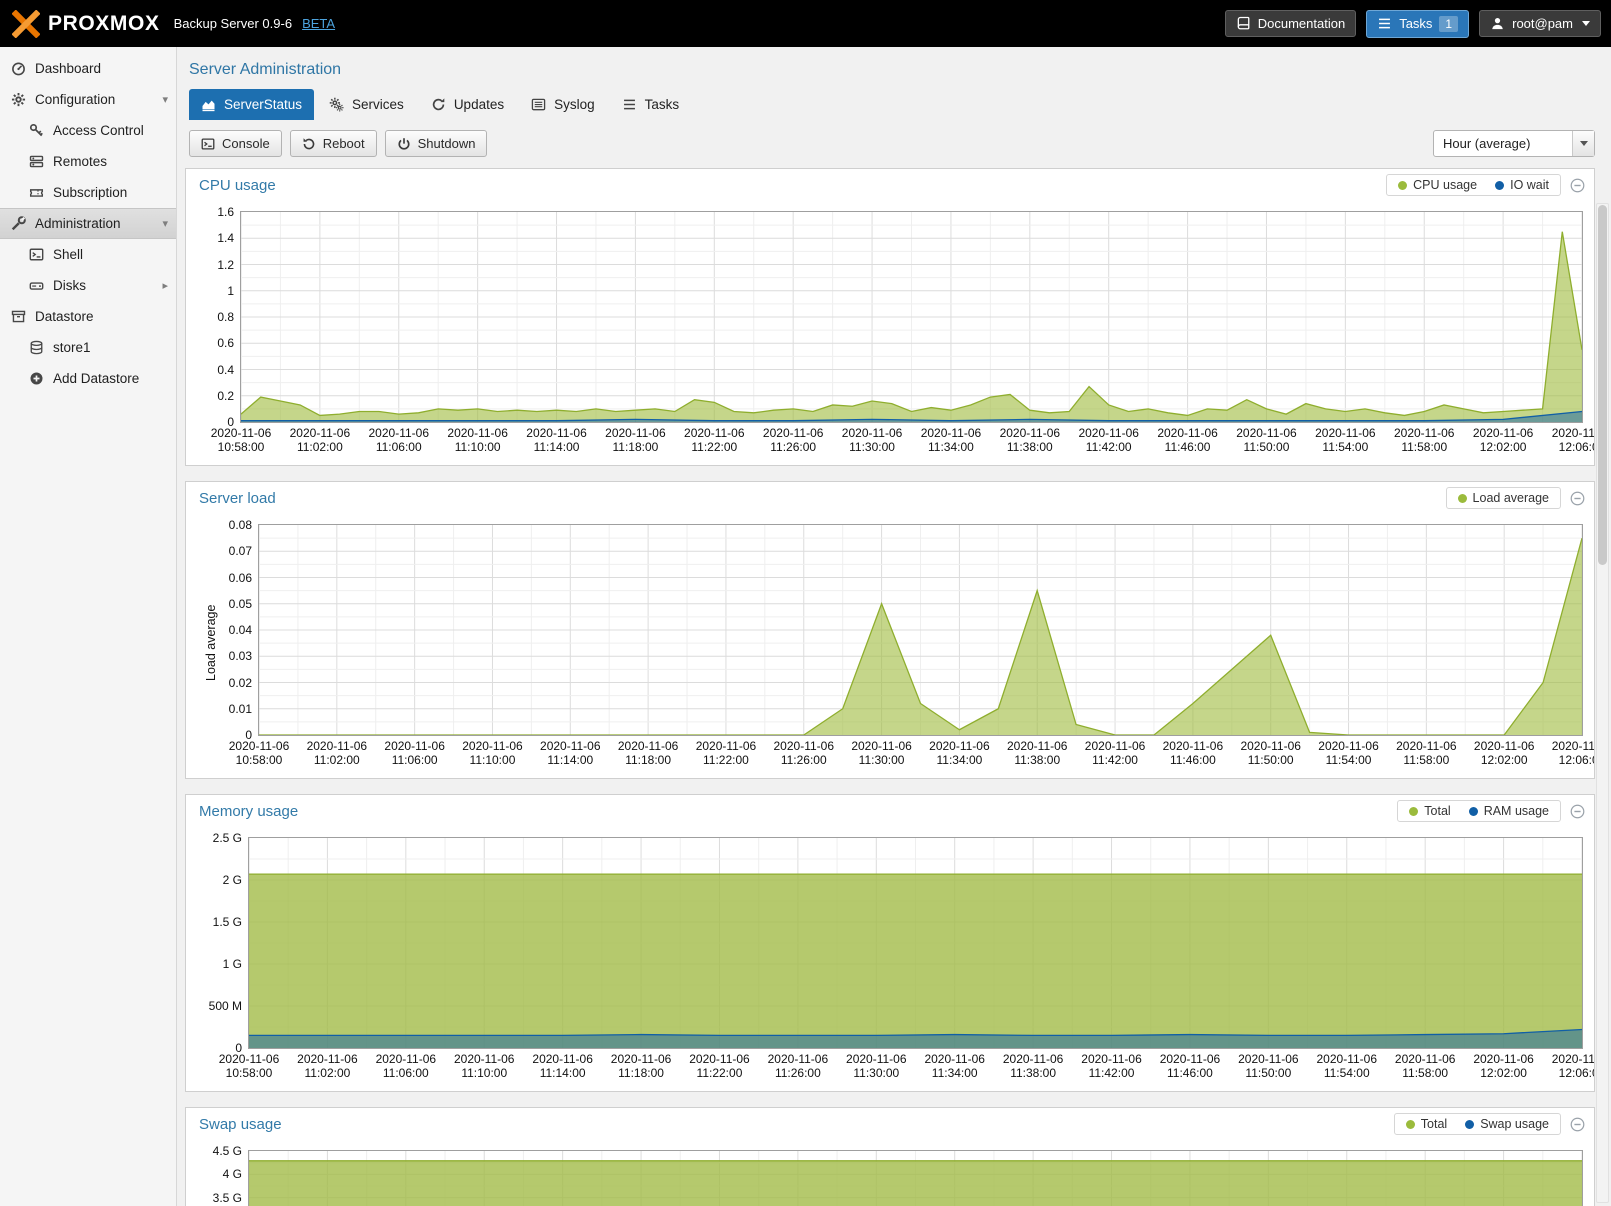  Describe the element at coordinates (1487, 143) in the screenshot. I see `time-range-value: Hour (average)` at that location.